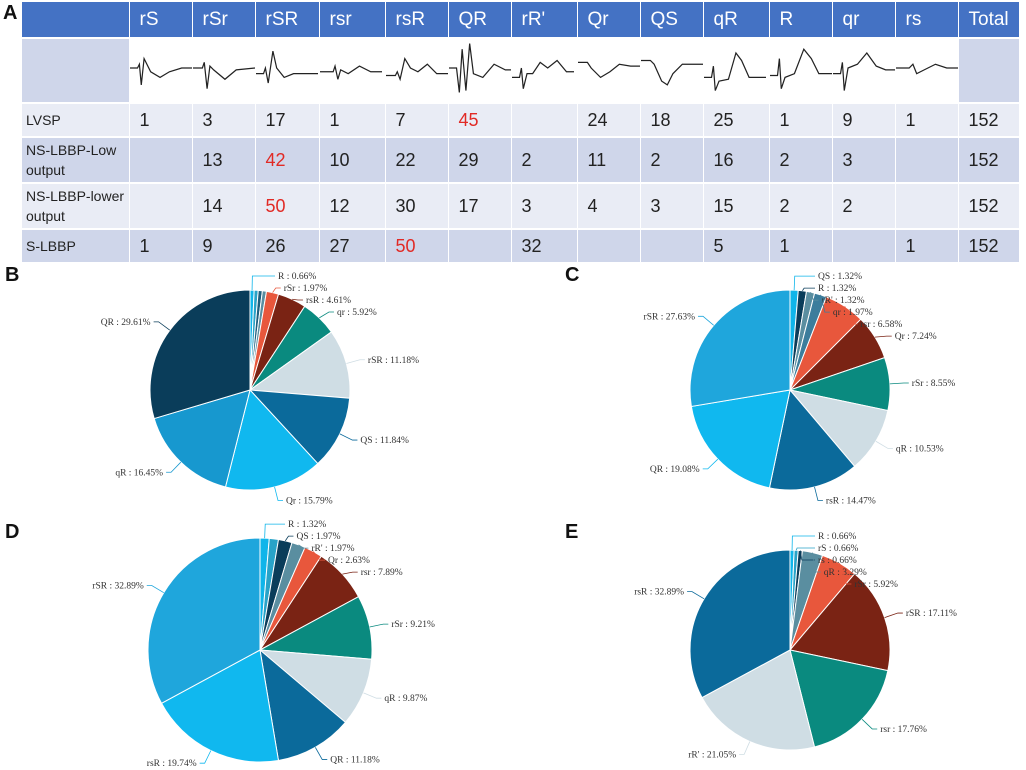 The height and width of the screenshot is (770, 1026). What do you see at coordinates (671, 72) in the screenshot?
I see `ecg-waveform-QS` at bounding box center [671, 72].